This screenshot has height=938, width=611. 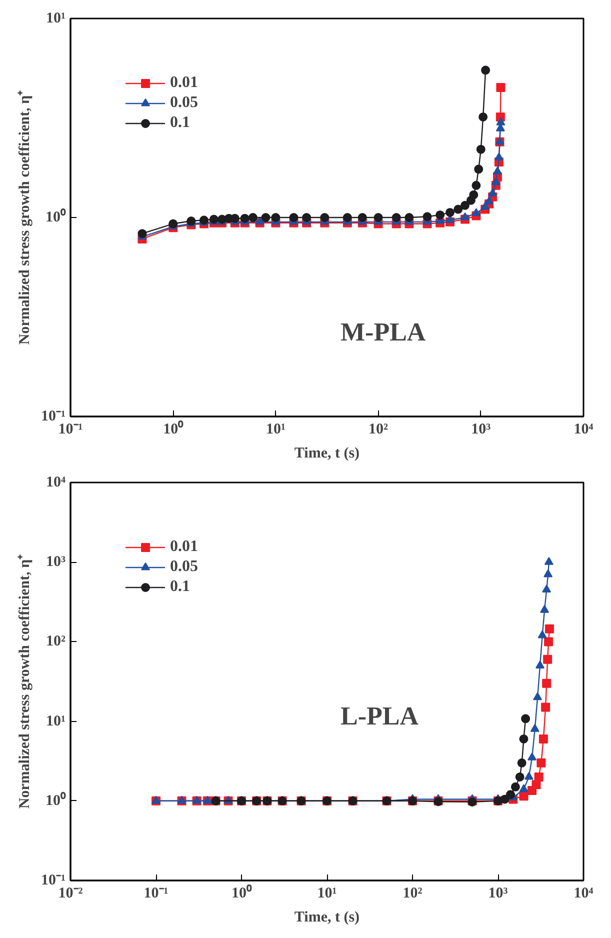 What do you see at coordinates (56, 482) in the screenshot?
I see `y-tick-label: 10⁴` at bounding box center [56, 482].